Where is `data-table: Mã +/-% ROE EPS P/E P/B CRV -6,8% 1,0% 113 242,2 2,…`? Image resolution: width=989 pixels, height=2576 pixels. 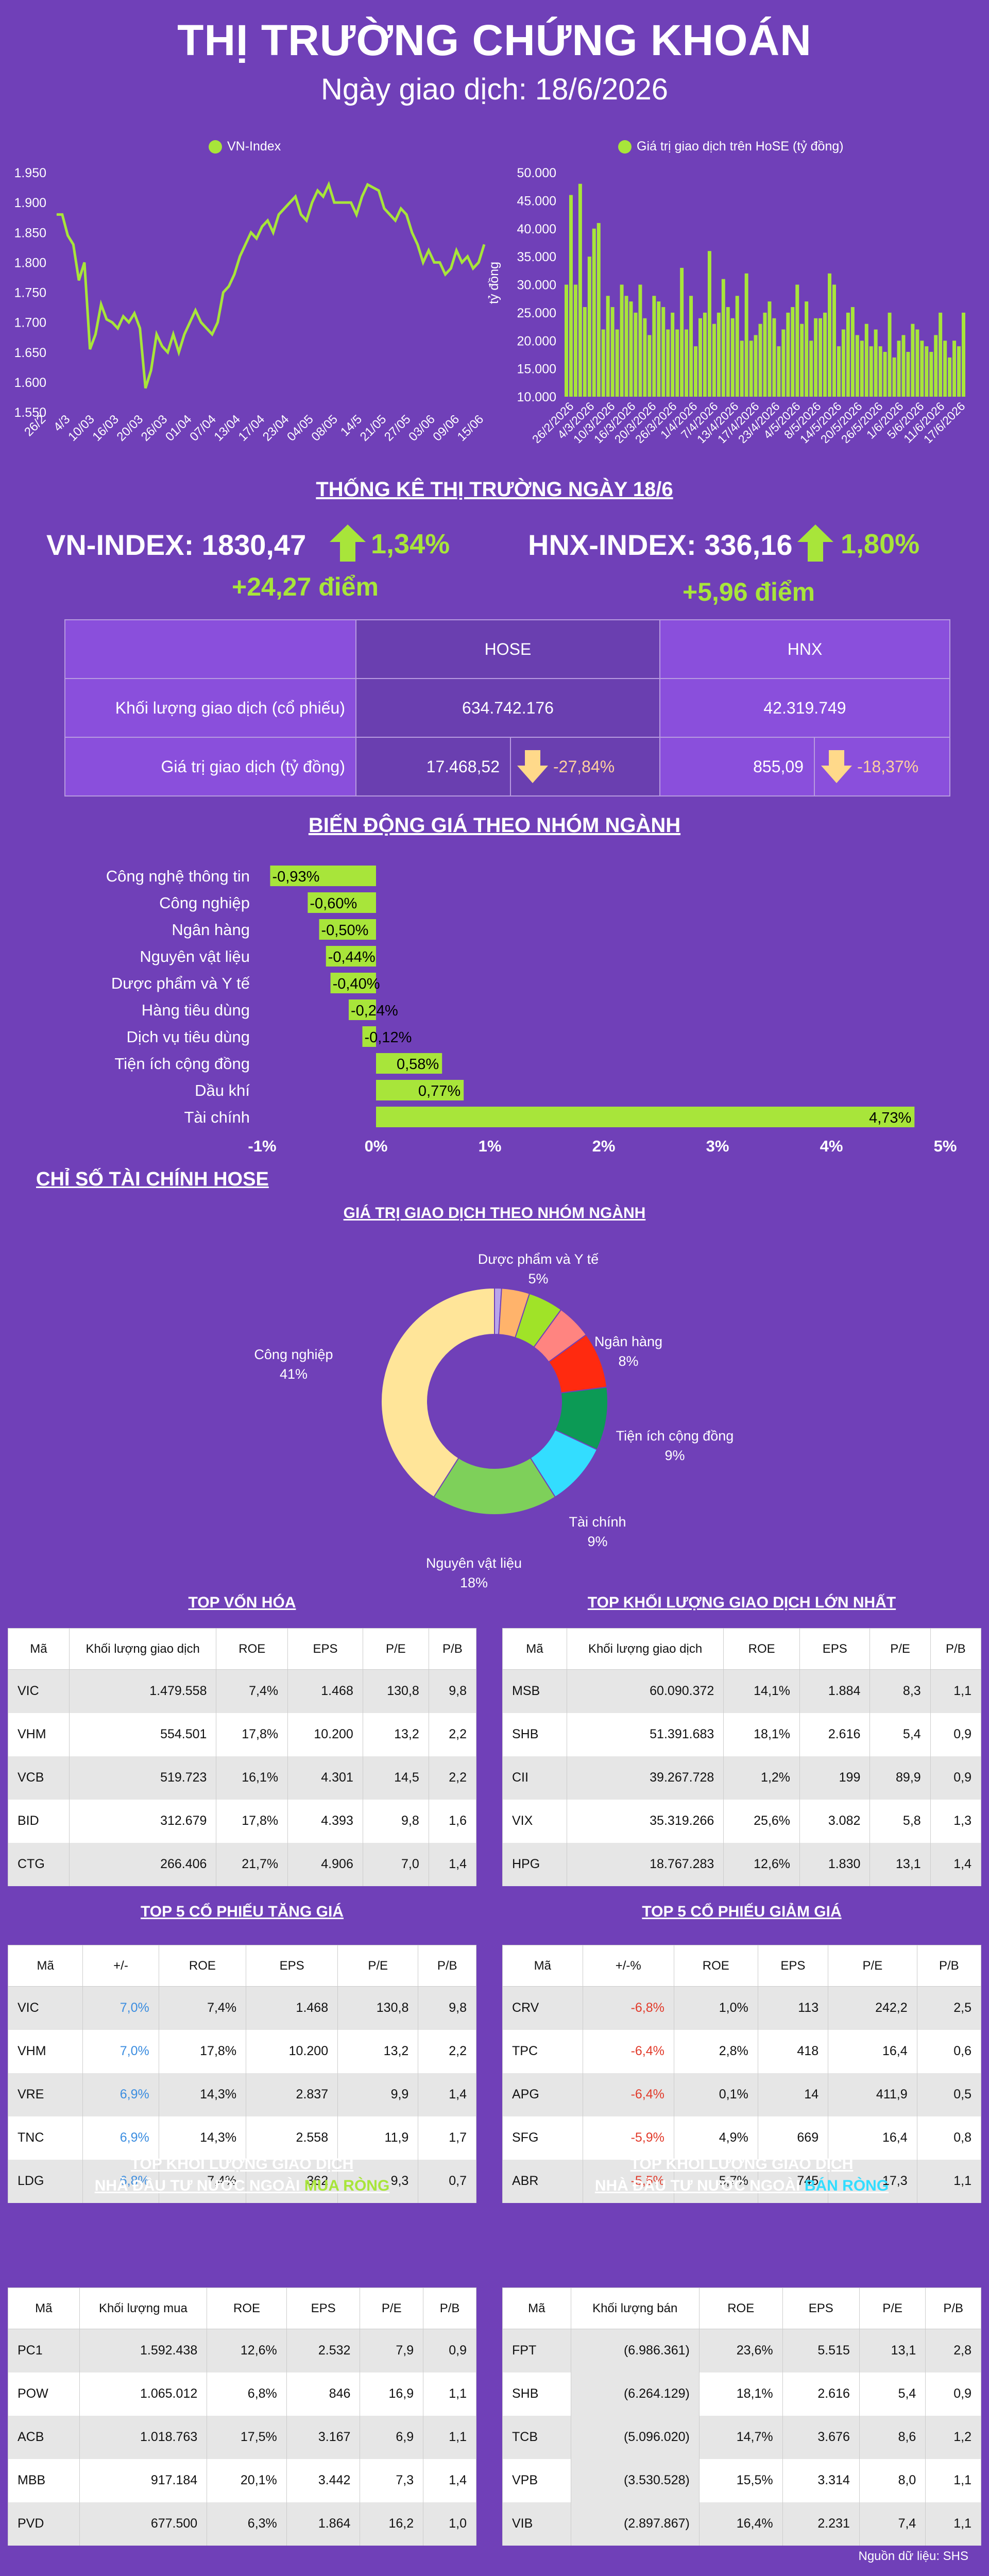
data-table: Mã +/-% ROE EPS P/E P/B CRV -6,8% 1,0% 113 242,2 2,… is located at coordinates (742, 2074).